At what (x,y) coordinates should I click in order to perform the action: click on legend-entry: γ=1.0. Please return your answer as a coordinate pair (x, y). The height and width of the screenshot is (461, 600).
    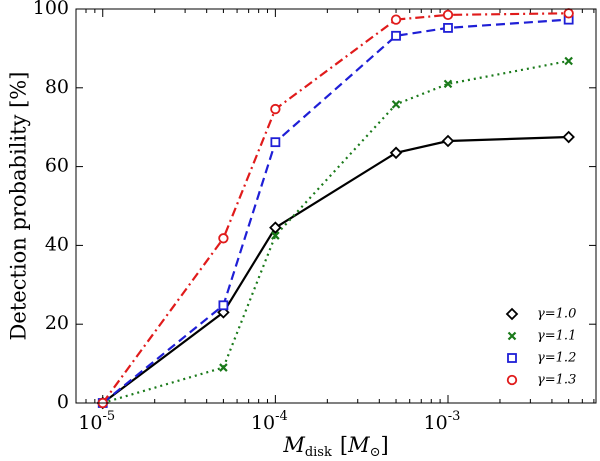
    Looking at the image, I should click on (540, 314).